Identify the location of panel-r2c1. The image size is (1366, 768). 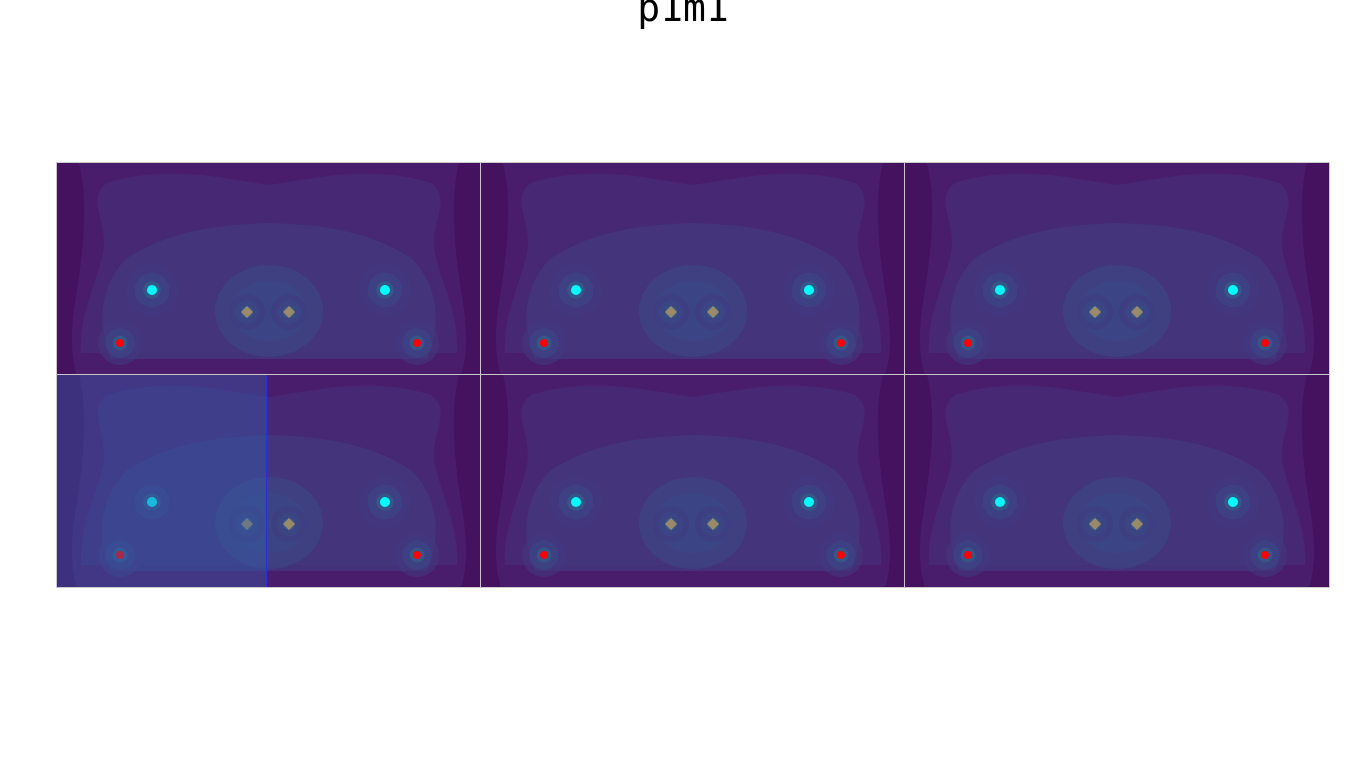
(269, 481).